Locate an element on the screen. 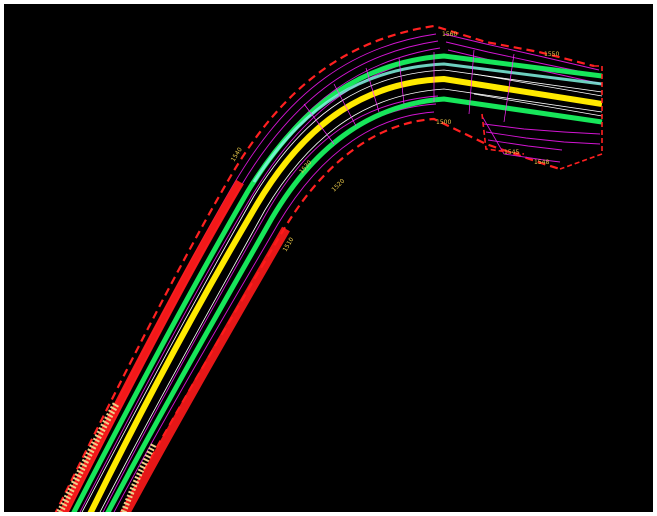  cyan-strip is located at coordinates (427, 122).